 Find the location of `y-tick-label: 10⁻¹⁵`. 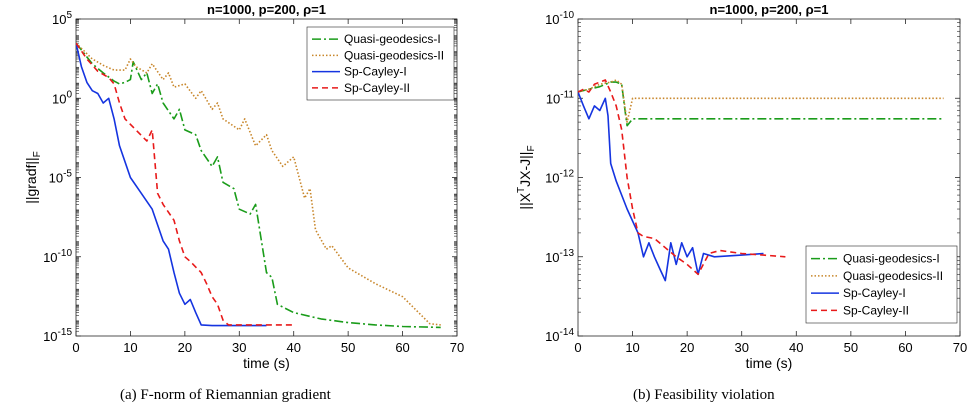

y-tick-label: 10⁻¹⁵ is located at coordinates (57, 335).